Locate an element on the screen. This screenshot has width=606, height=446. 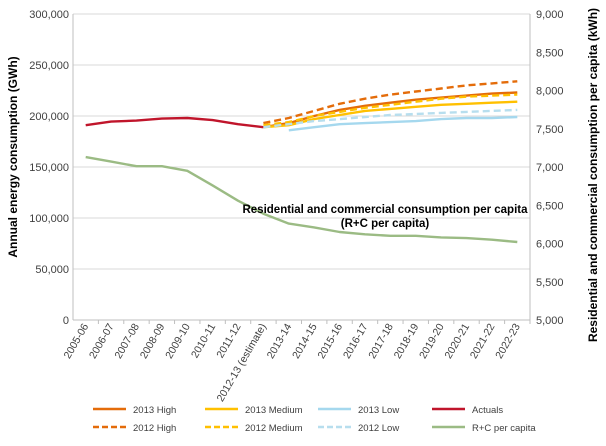
series-line-2013-medium is located at coordinates (390, 114).